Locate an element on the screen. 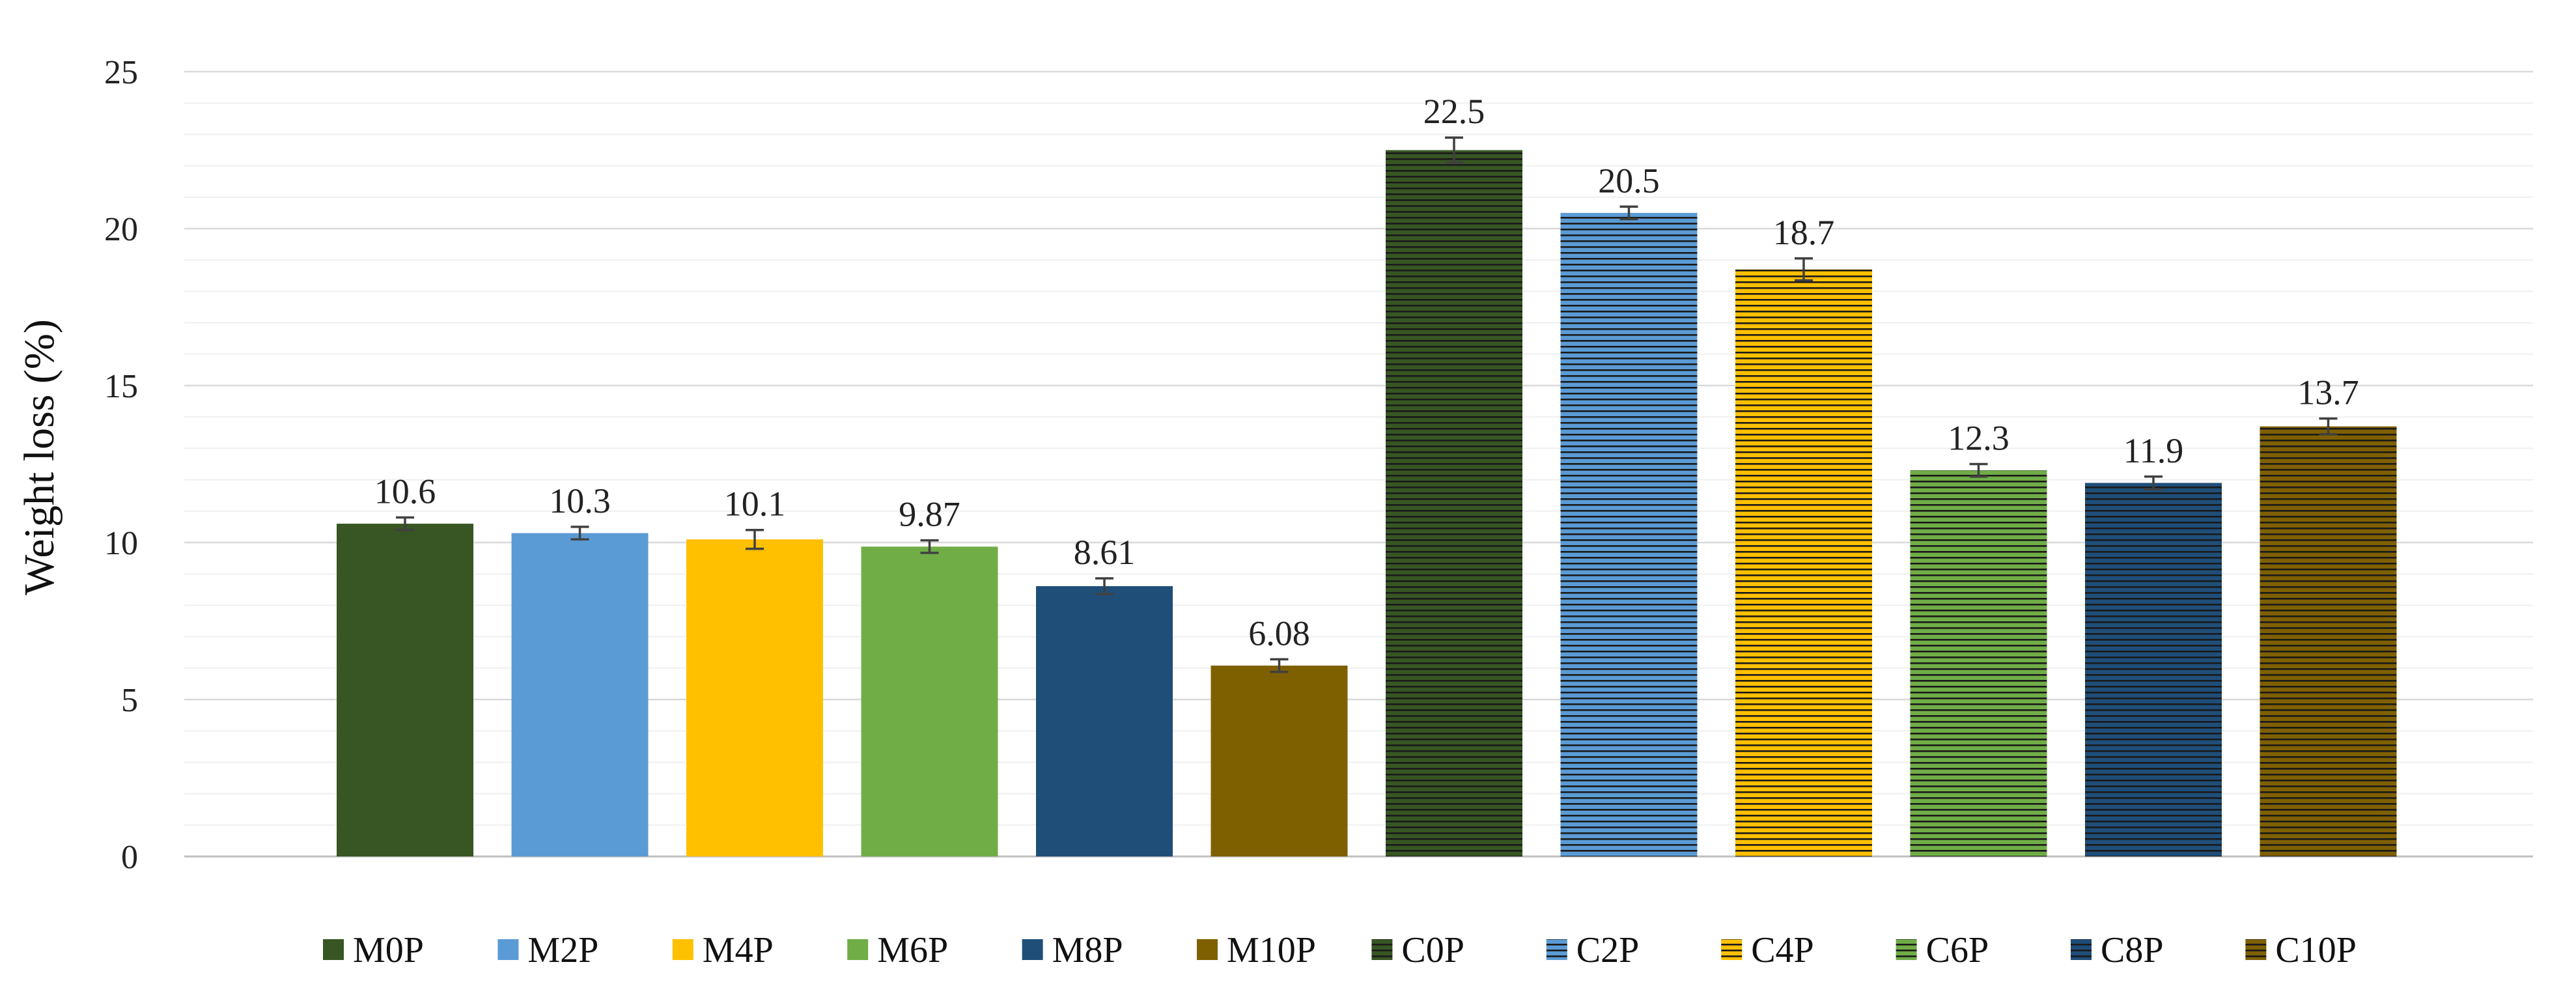  error-bar-m10p is located at coordinates (1280, 665).